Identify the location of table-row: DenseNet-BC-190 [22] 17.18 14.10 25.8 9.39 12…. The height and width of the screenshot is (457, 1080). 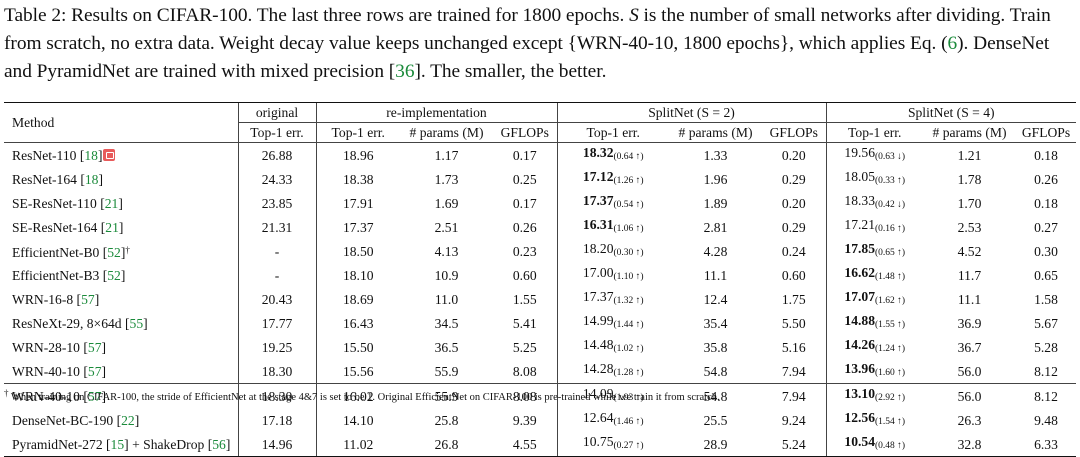
(540, 420).